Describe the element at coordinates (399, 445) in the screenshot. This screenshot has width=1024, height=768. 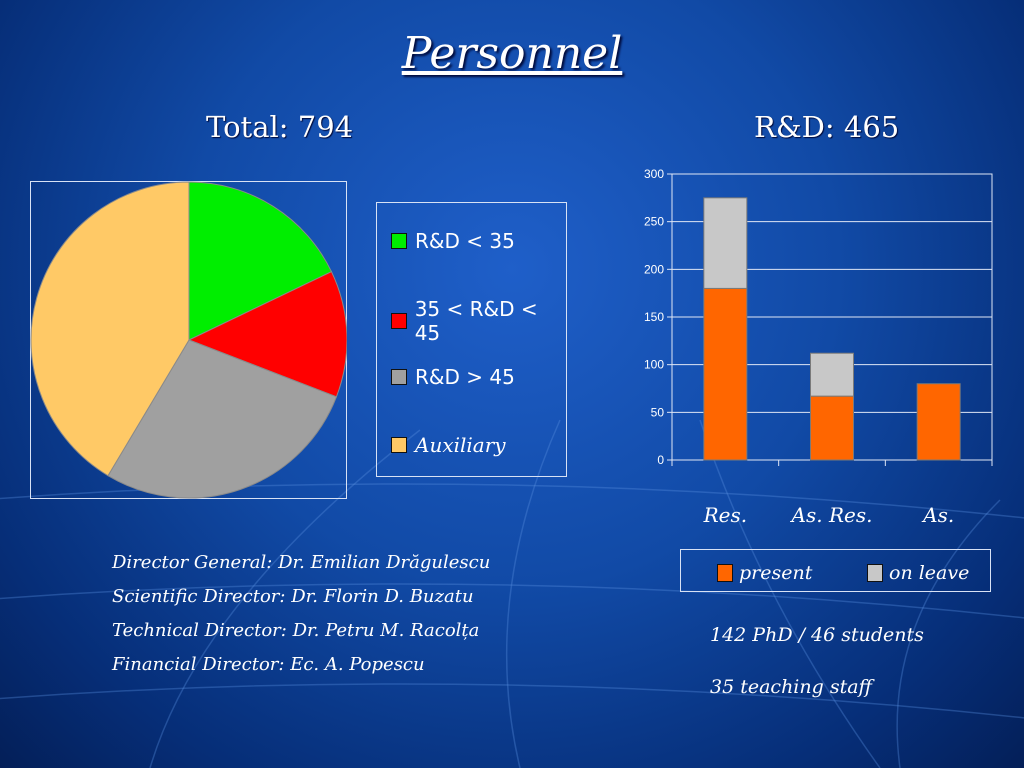
I see `legend-swatch-yellow` at that location.